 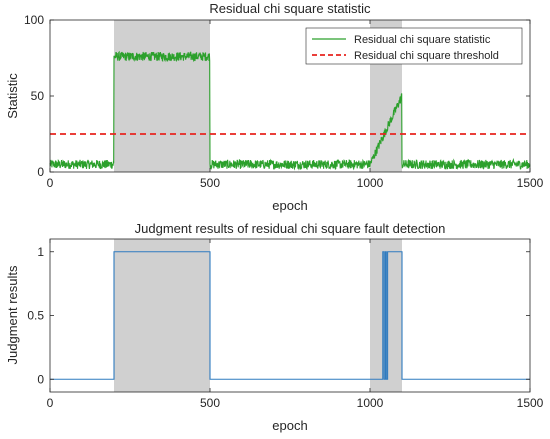 I want to click on y-tick-label: 0.5, so click(x=35, y=316).